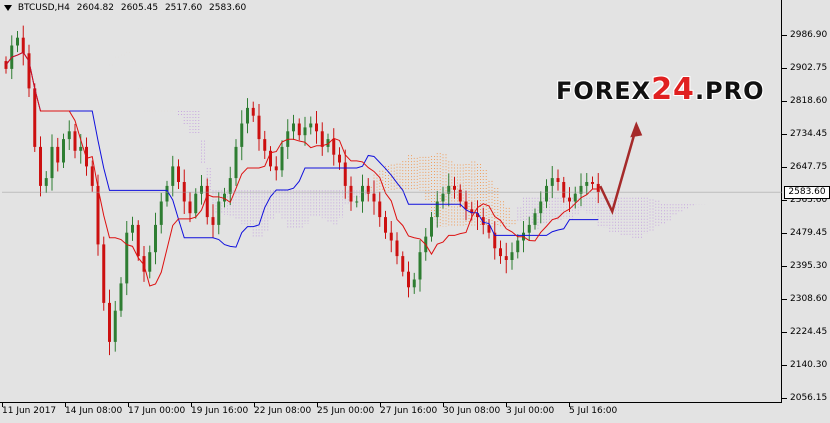 This screenshot has height=423, width=830. Describe the element at coordinates (472, 411) in the screenshot. I see `x-tick-label: 30 Jun 08:00` at that location.